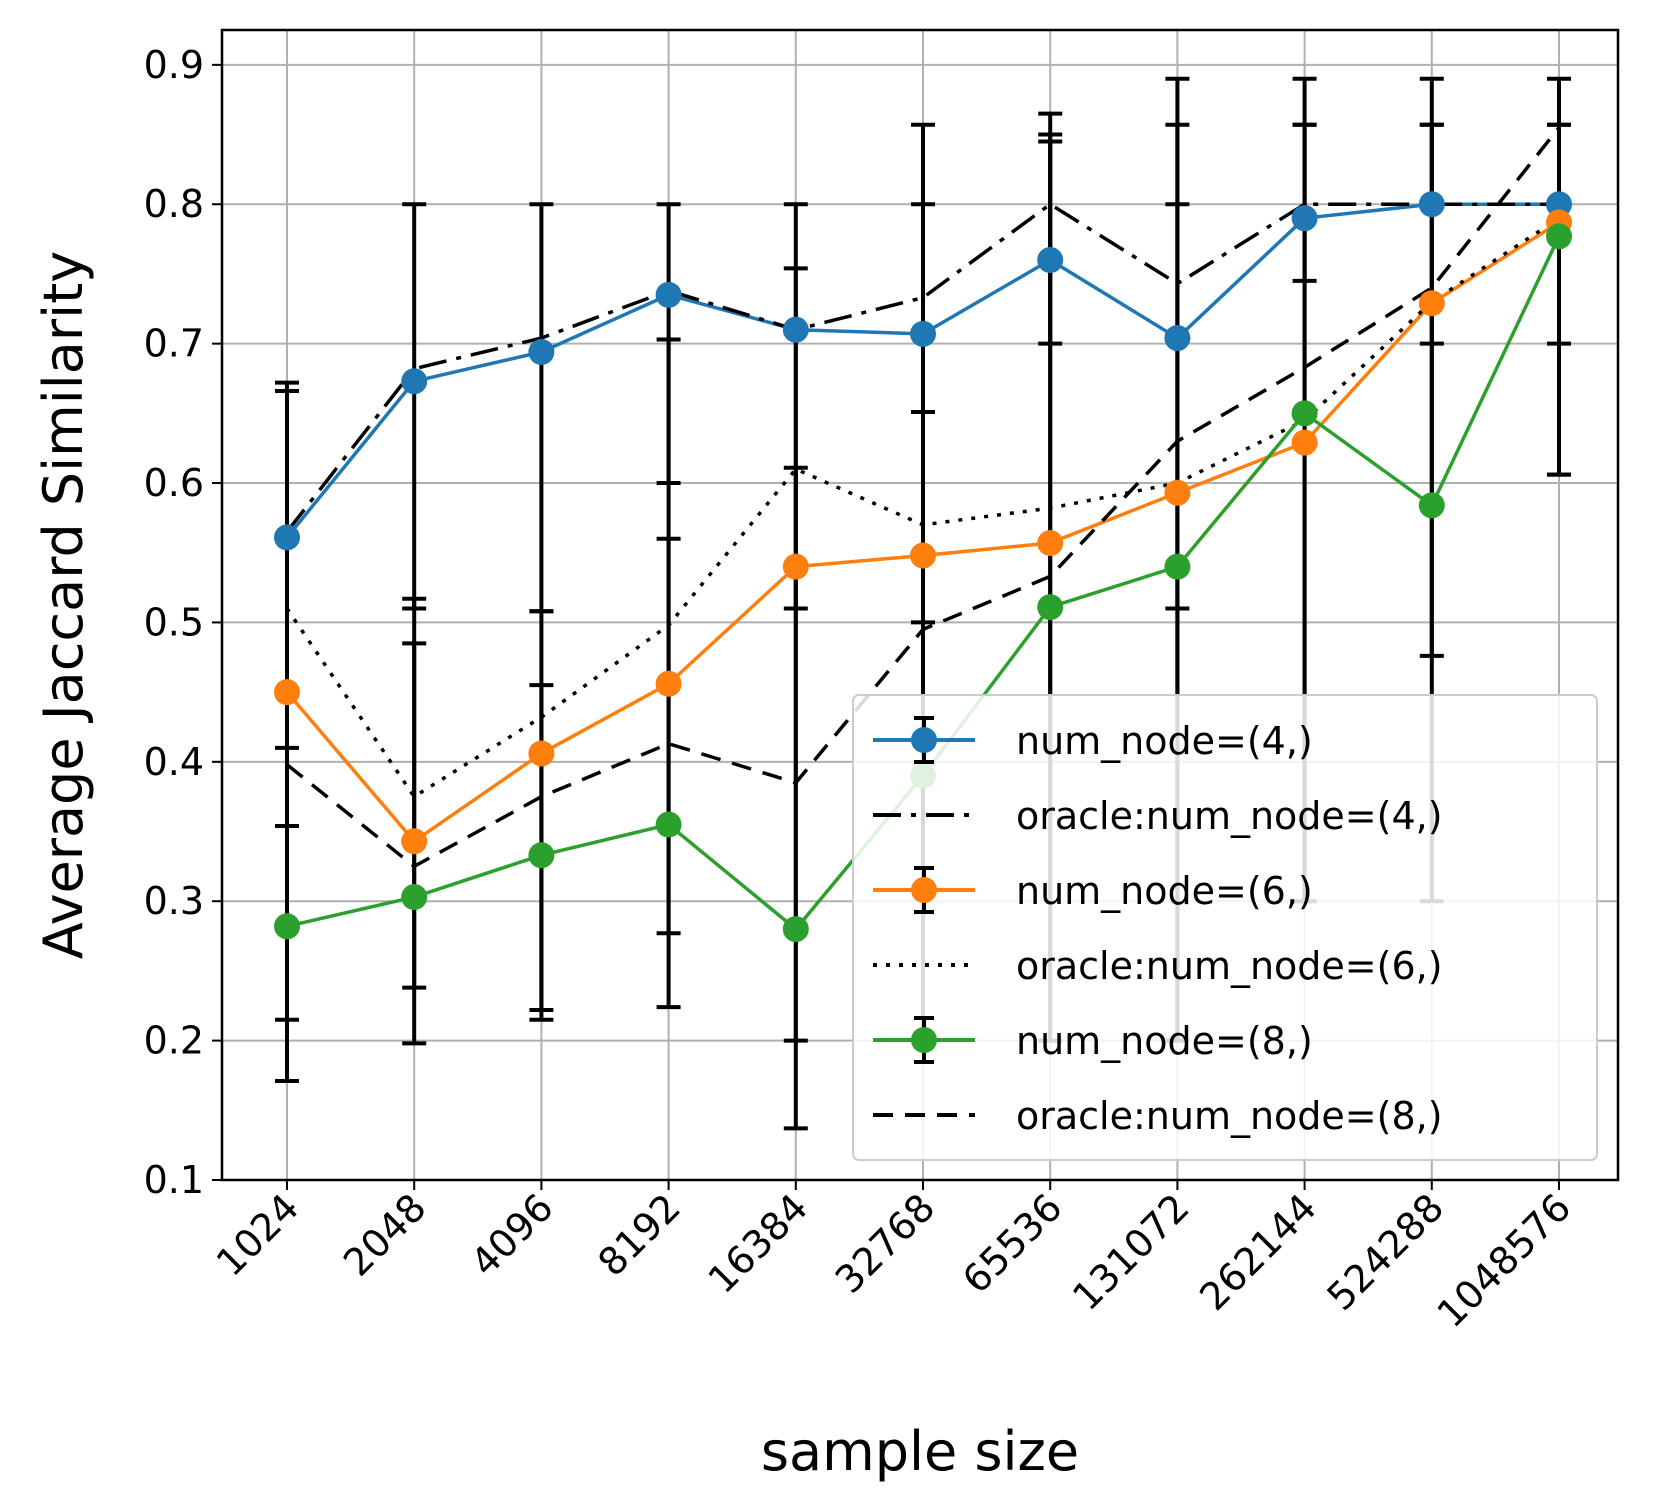  I want to click on legend-label: oracle:num_node=(6,), so click(1229, 966).